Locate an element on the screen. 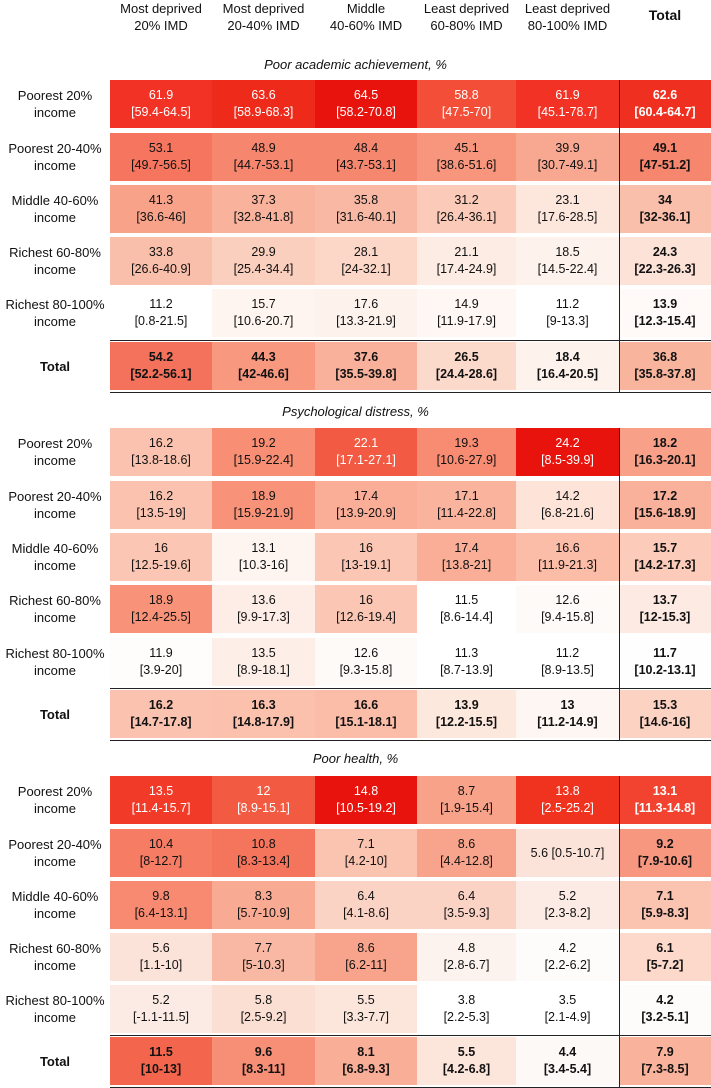 The image size is (711, 1088). column-header: Total is located at coordinates (665, 15).